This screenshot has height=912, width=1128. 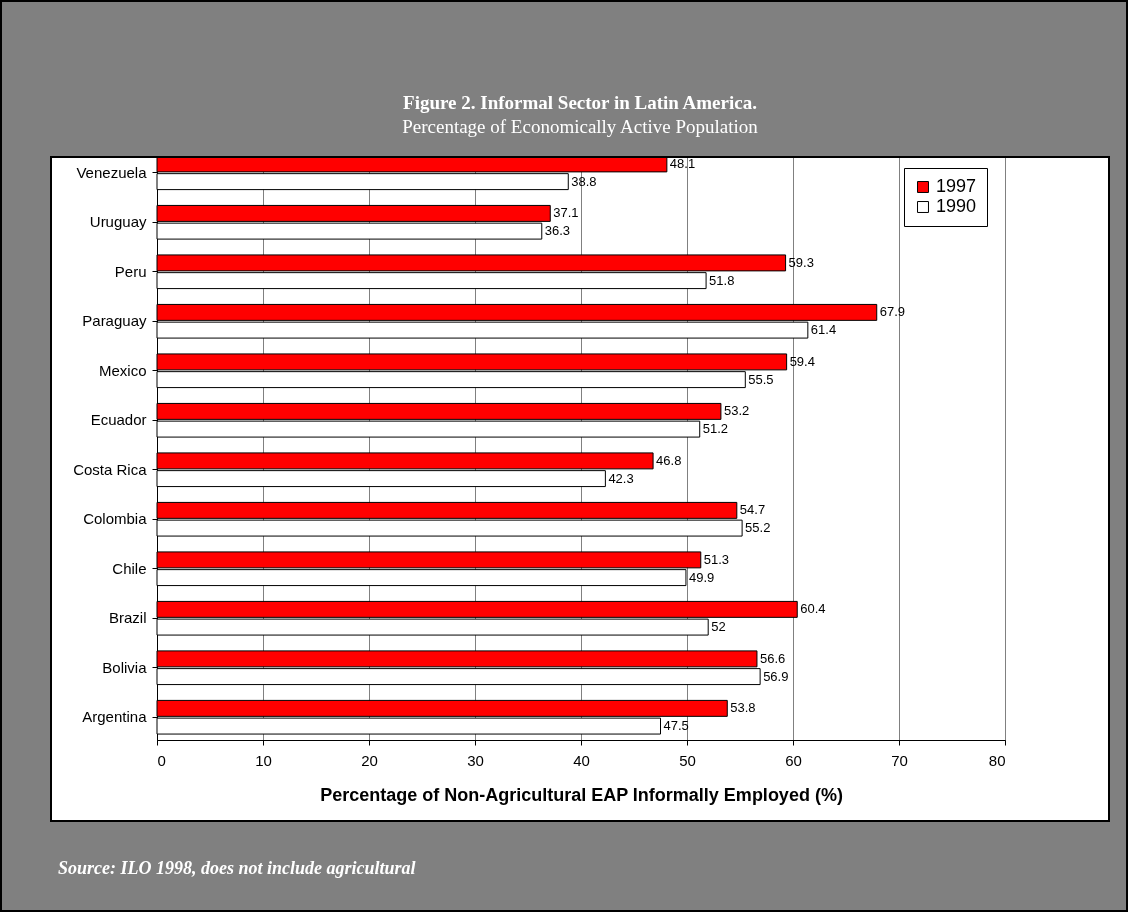 What do you see at coordinates (687, 760) in the screenshot?
I see `x-tick-label: 50` at bounding box center [687, 760].